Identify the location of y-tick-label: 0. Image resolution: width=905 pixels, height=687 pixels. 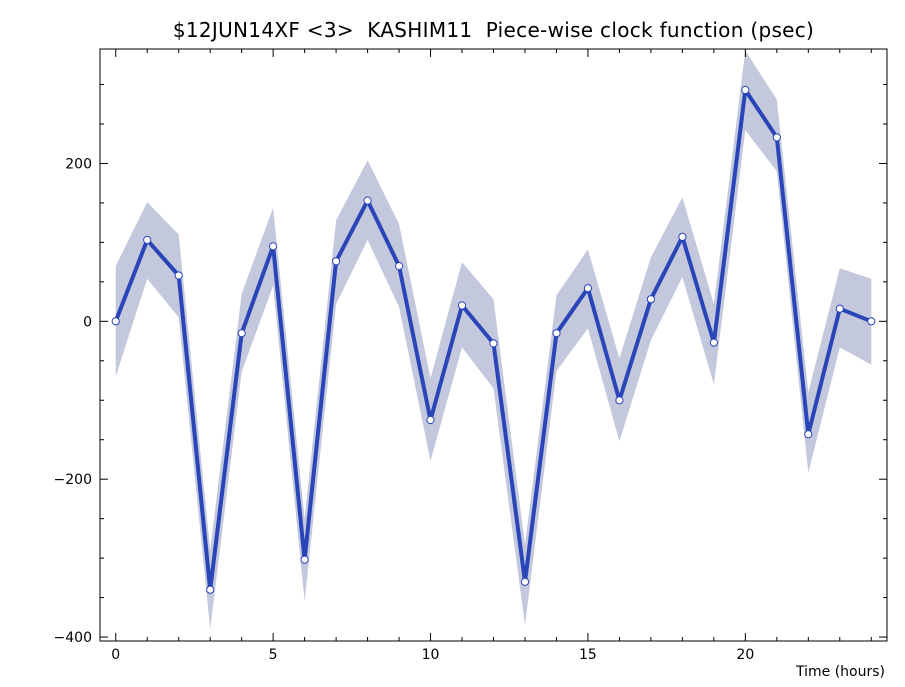
(87, 322).